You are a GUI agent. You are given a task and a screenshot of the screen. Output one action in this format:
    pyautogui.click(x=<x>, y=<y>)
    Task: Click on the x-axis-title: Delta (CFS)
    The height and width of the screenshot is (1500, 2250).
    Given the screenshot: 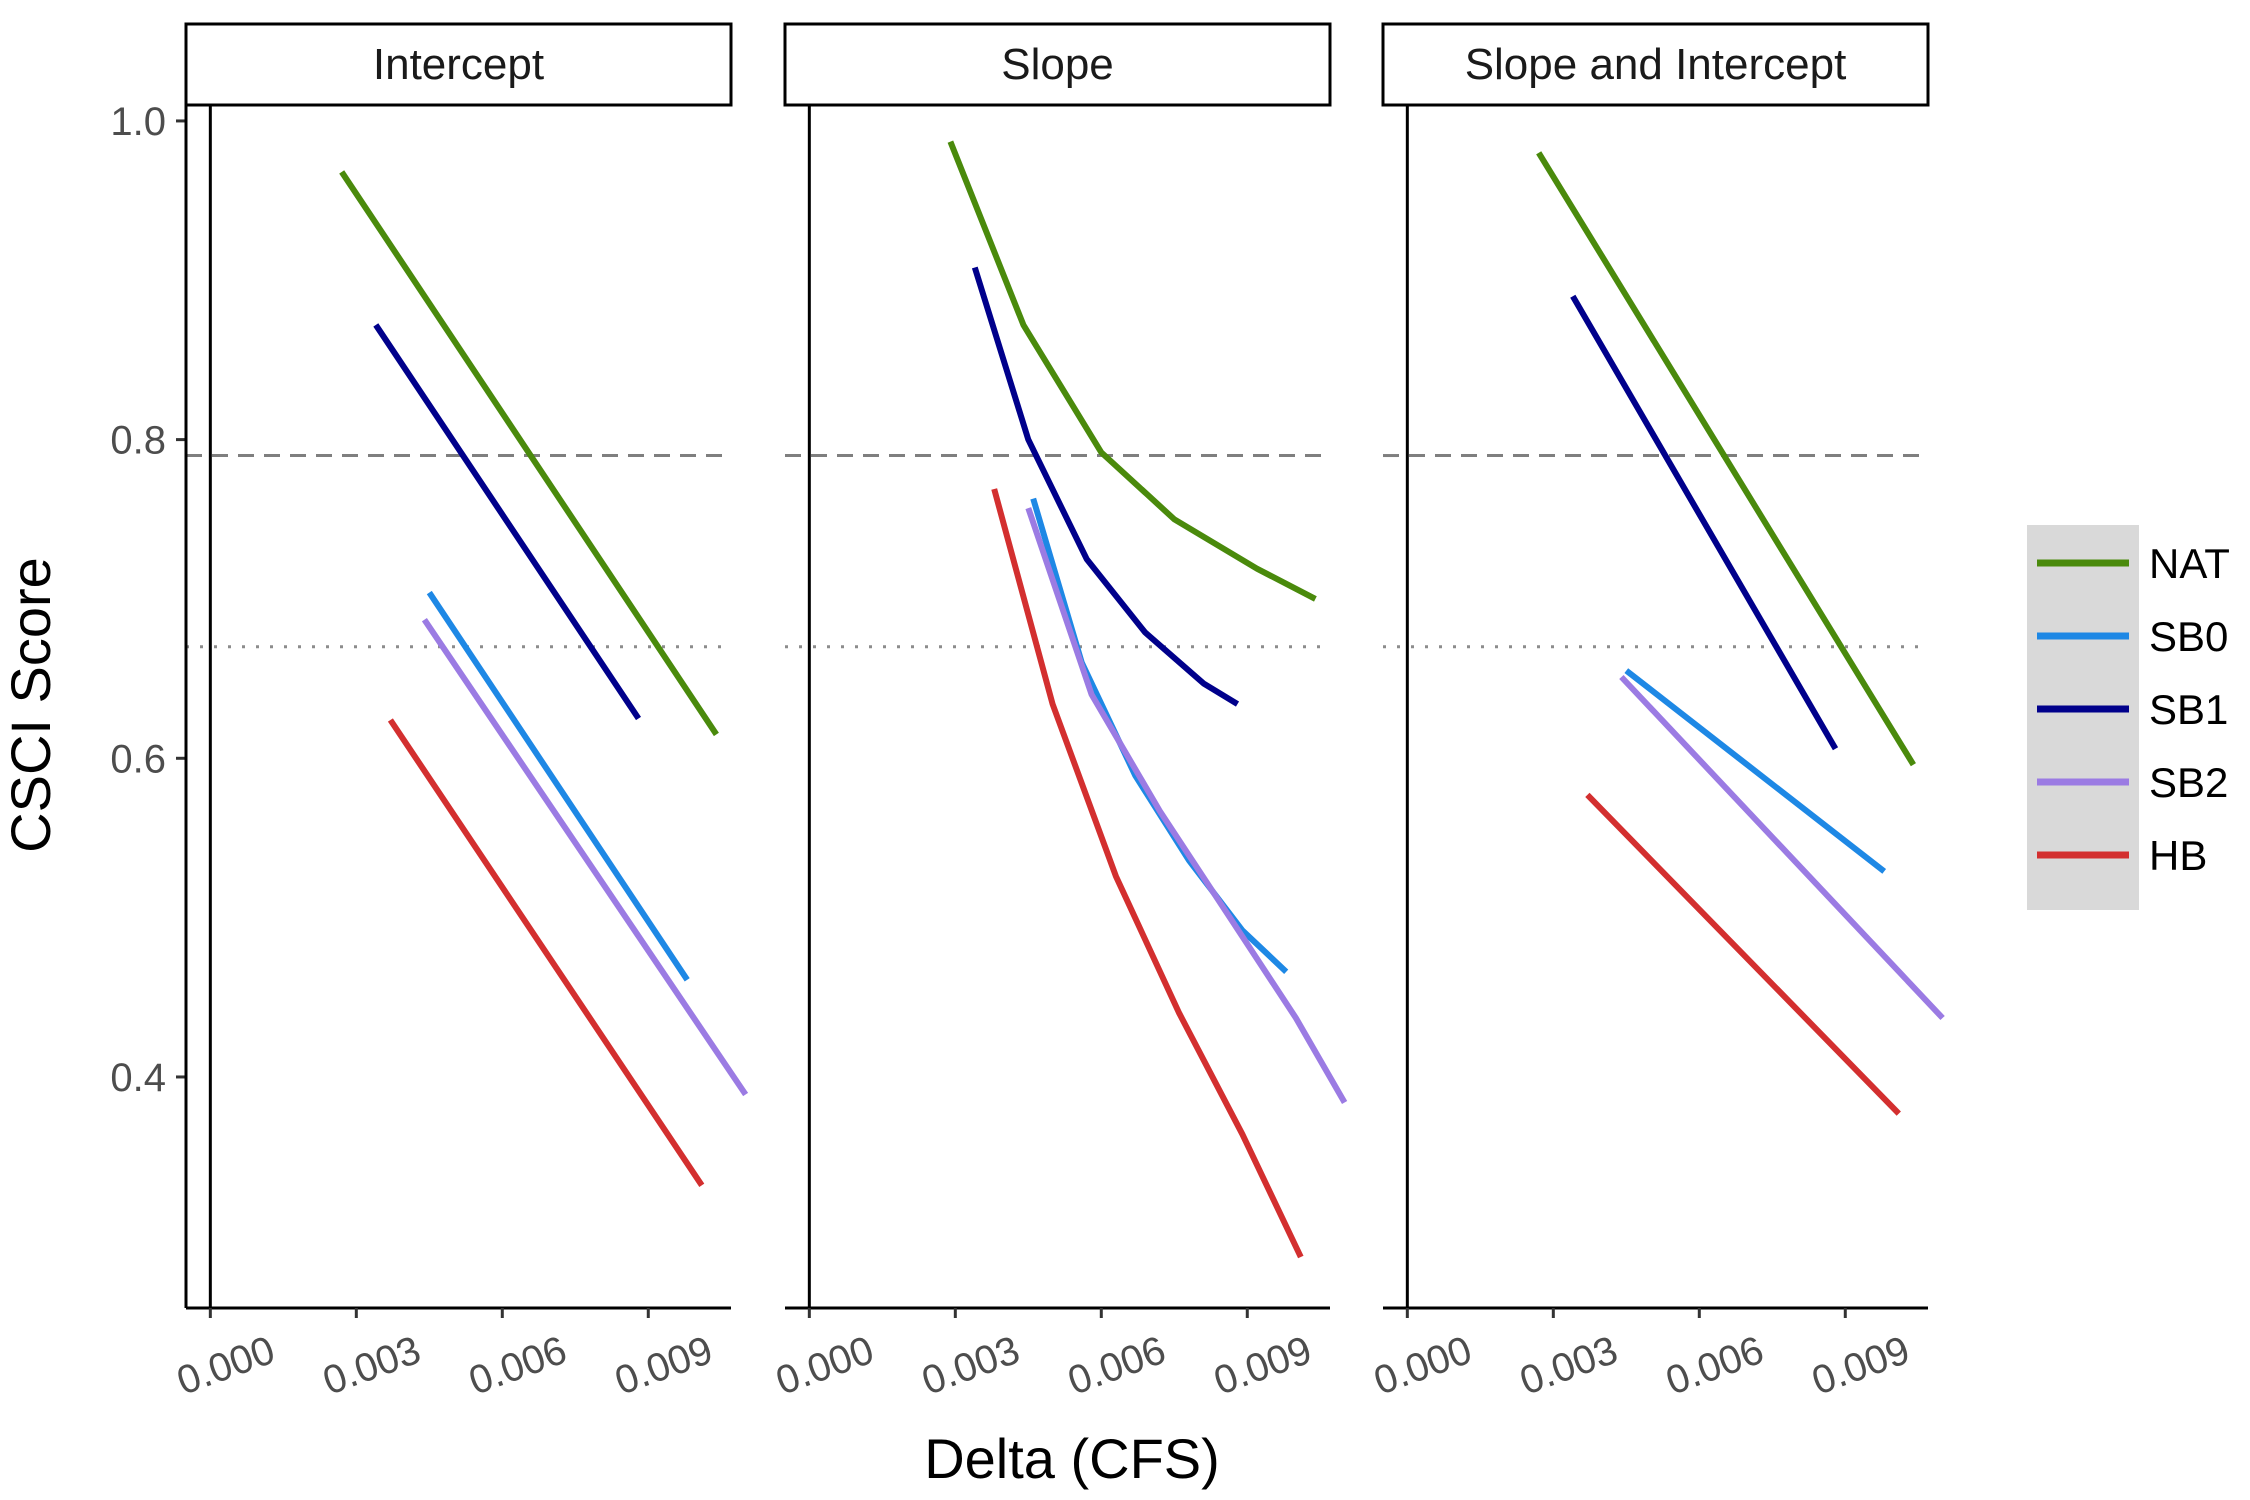 What is the action you would take?
    pyautogui.click(x=1072, y=1458)
    